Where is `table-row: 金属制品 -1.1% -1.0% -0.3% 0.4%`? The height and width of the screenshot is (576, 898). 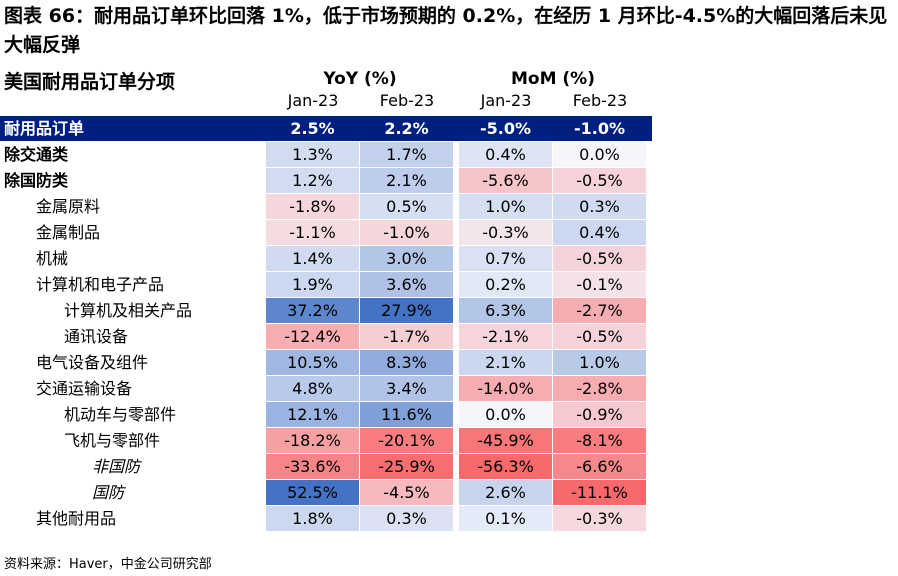 table-row: 金属制品 -1.1% -1.0% -0.3% 0.4% is located at coordinates (326, 232).